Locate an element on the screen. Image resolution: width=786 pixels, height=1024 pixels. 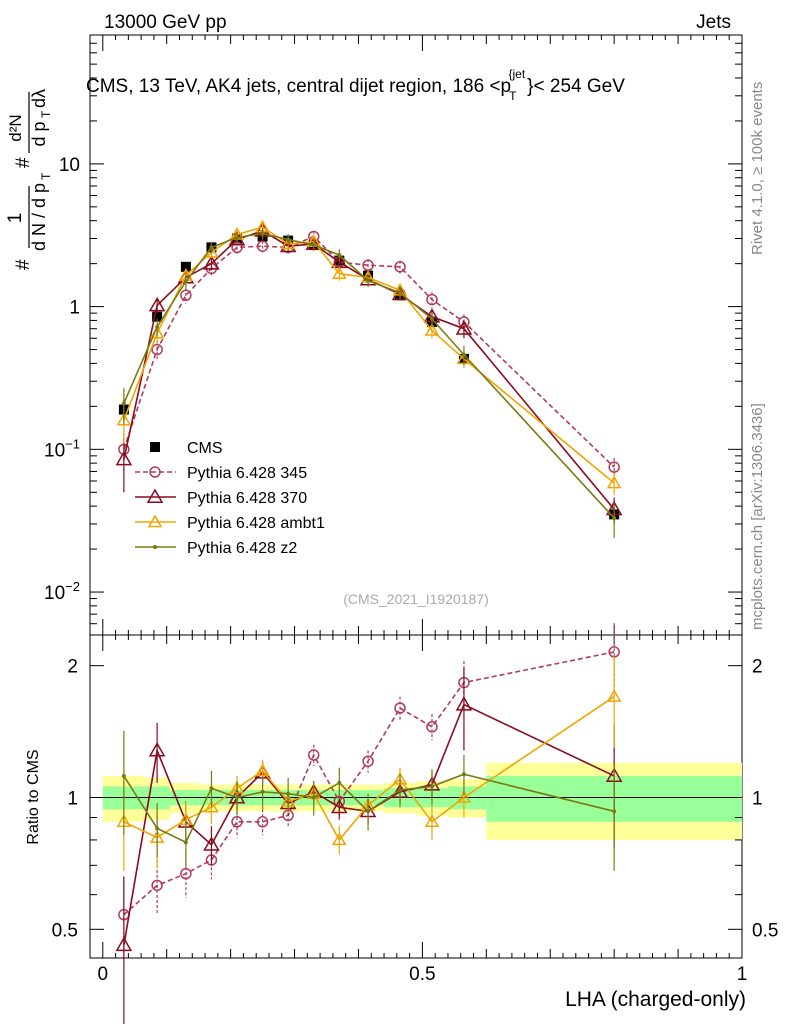
ratio-y-tick-label-right: 0.5 is located at coordinates (765, 930).